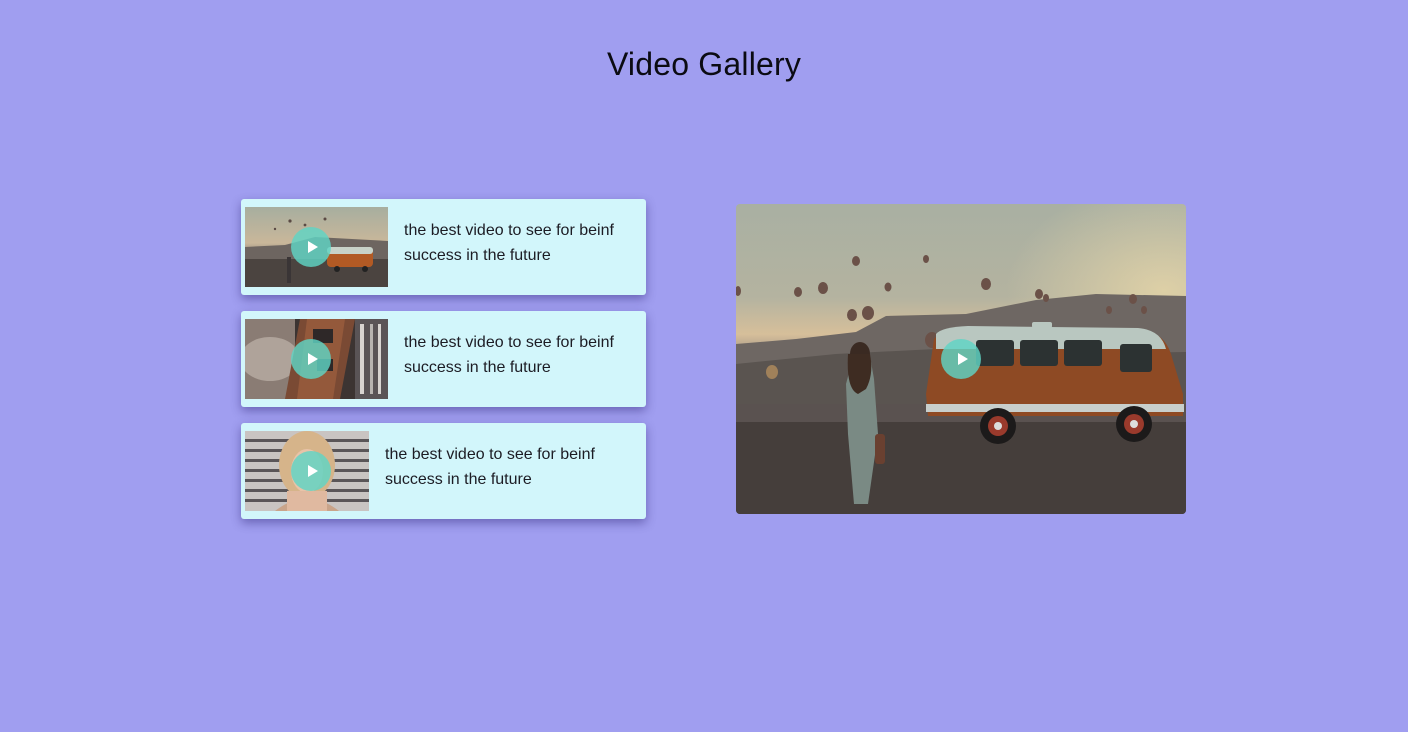 The image size is (1408, 732). I want to click on main-video-frame, so click(961, 359).